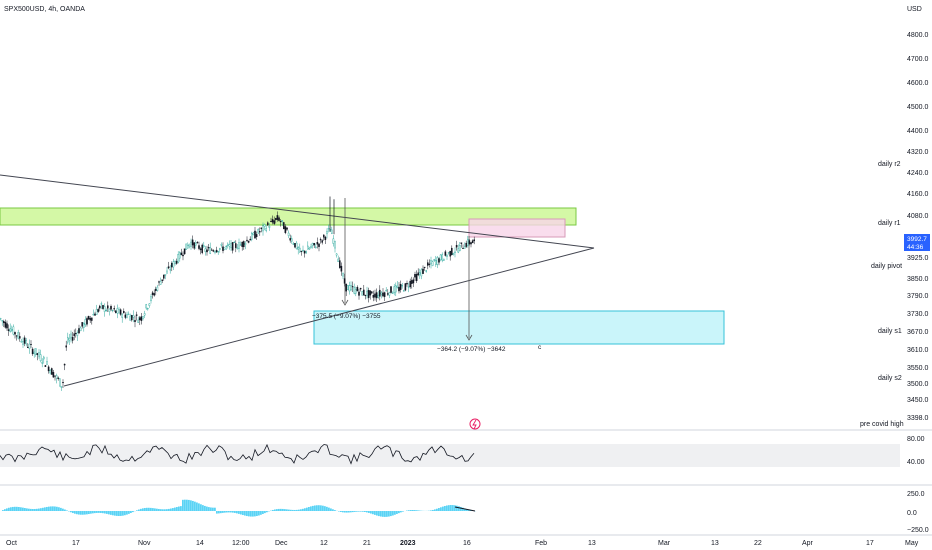 The width and height of the screenshot is (932, 550). I want to click on event-flash-icon, so click(475, 424).